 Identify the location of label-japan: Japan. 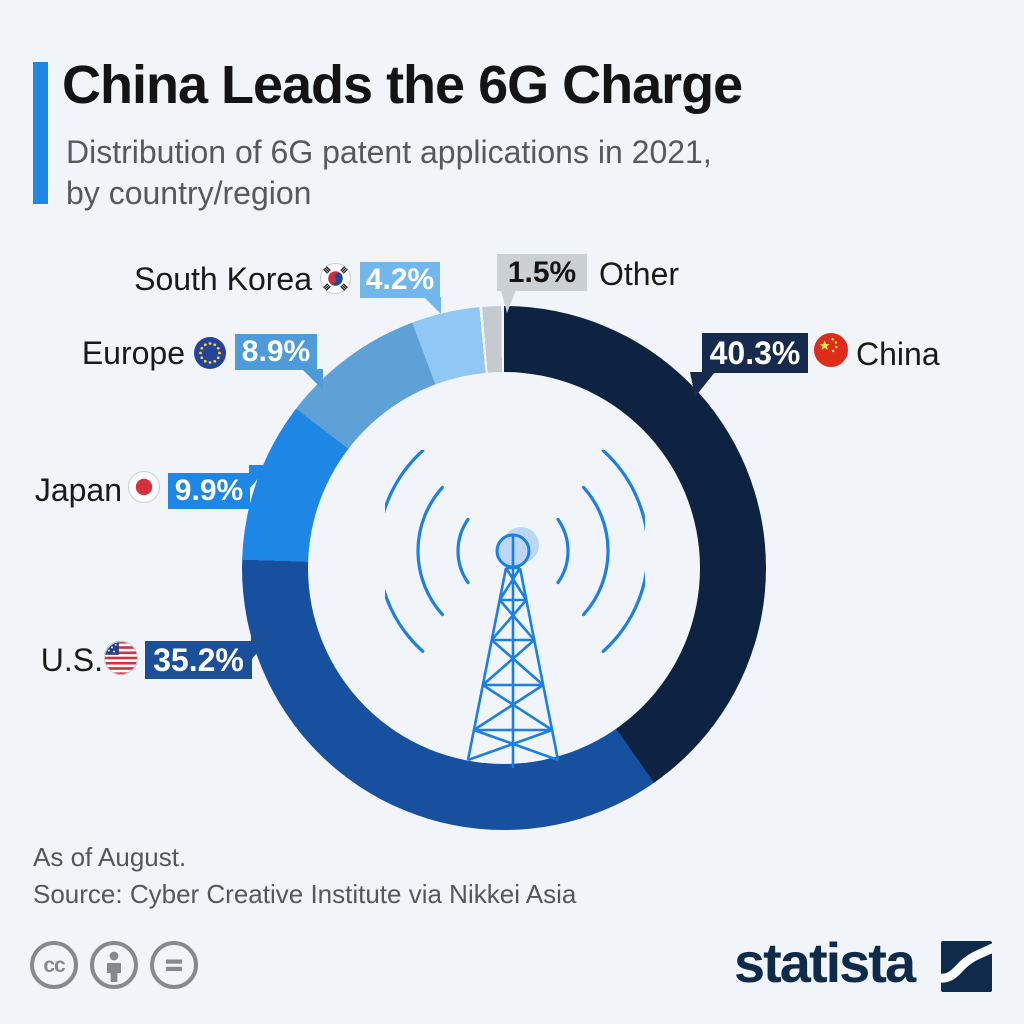
(78, 490).